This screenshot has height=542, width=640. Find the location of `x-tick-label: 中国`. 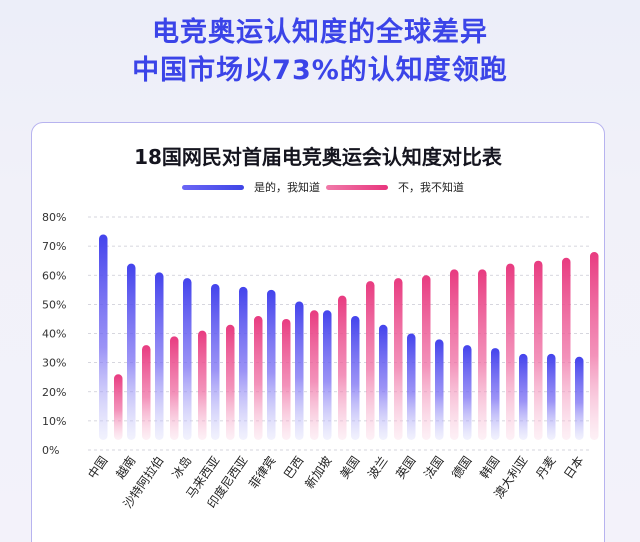

x-tick-label: 中国 is located at coordinates (97, 467).